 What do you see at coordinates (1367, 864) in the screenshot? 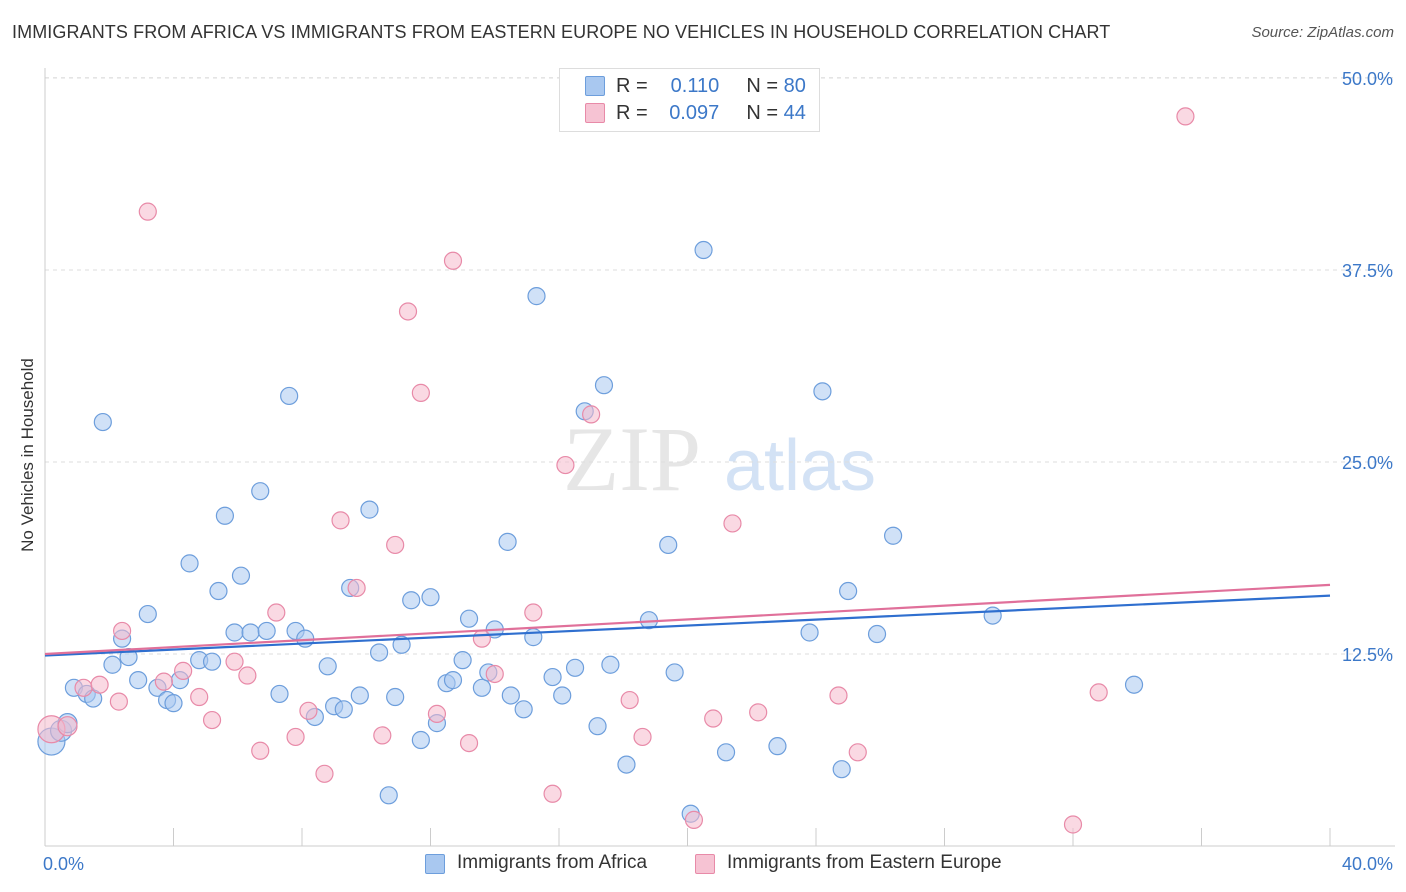
I see `x-tick-label-max: 40.0%` at bounding box center [1367, 864].